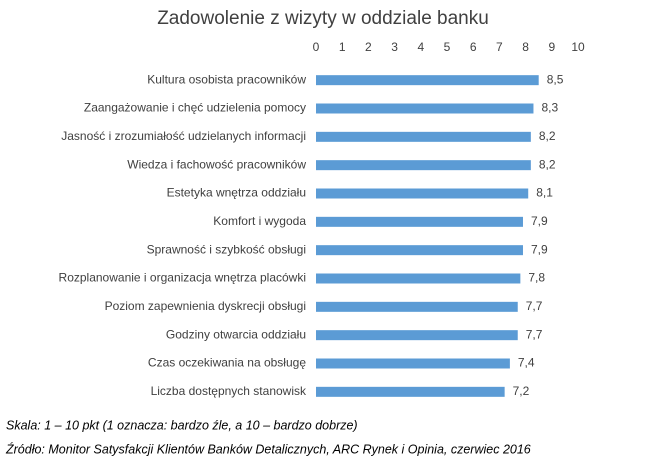  Describe the element at coordinates (447, 47) in the screenshot. I see `x-tick-label: 5` at that location.